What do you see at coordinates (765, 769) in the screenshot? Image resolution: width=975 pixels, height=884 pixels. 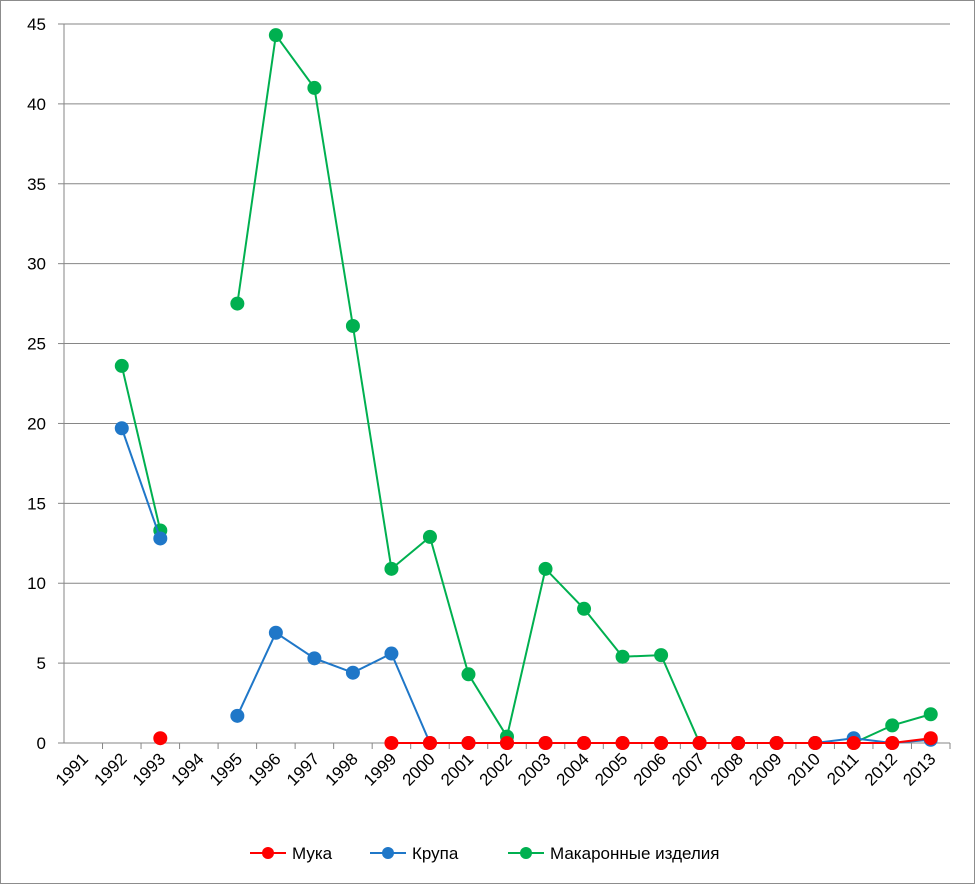 I see `x-tick-label: 2009` at bounding box center [765, 769].